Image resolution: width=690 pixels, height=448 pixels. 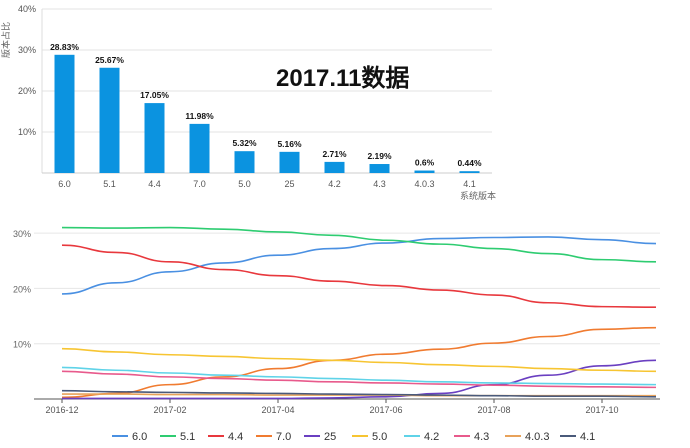 I want to click on bar-x-tick-label: 4.4, so click(x=154, y=184).